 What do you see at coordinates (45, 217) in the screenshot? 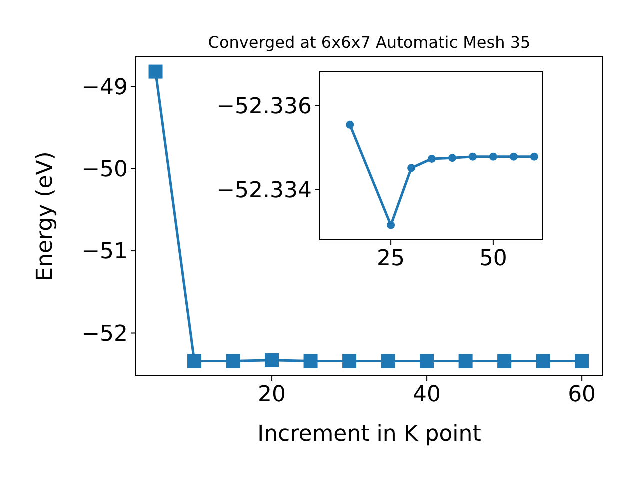
I see `y-axis-title: Energy (eV)` at bounding box center [45, 217].